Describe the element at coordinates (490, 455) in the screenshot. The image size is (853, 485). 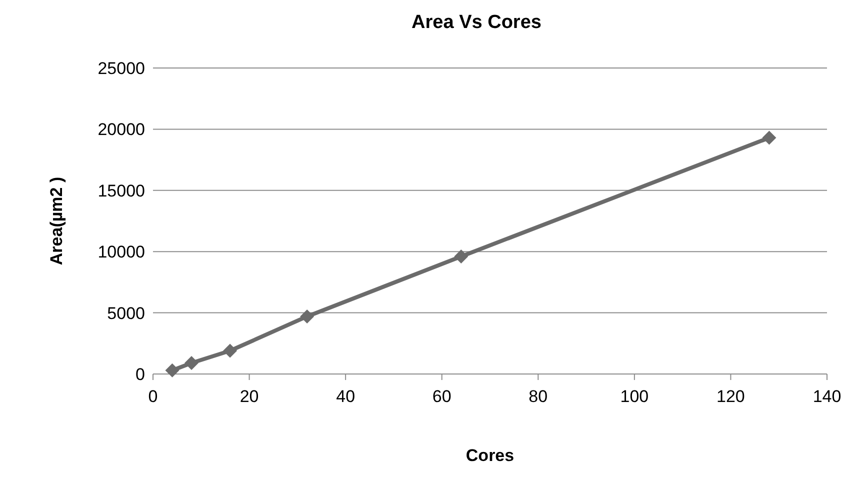
I see `x-axis-title: Cores` at that location.